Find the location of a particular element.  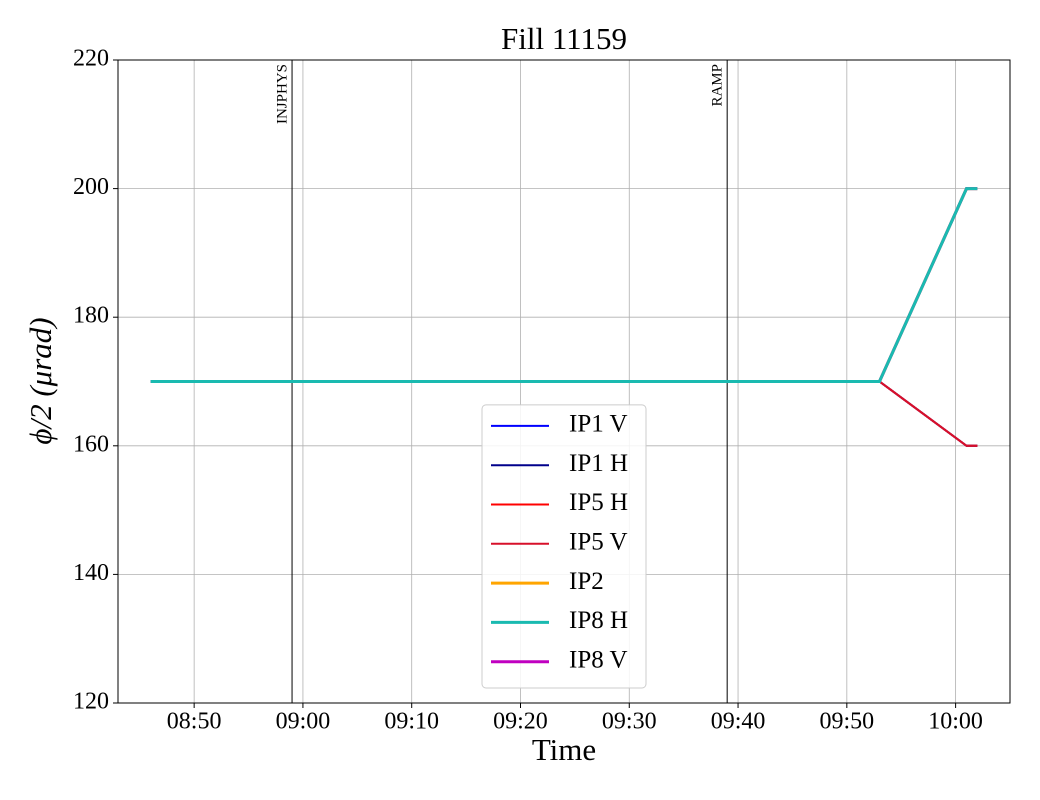

x-tick-label: 09:10 is located at coordinates (411, 722).